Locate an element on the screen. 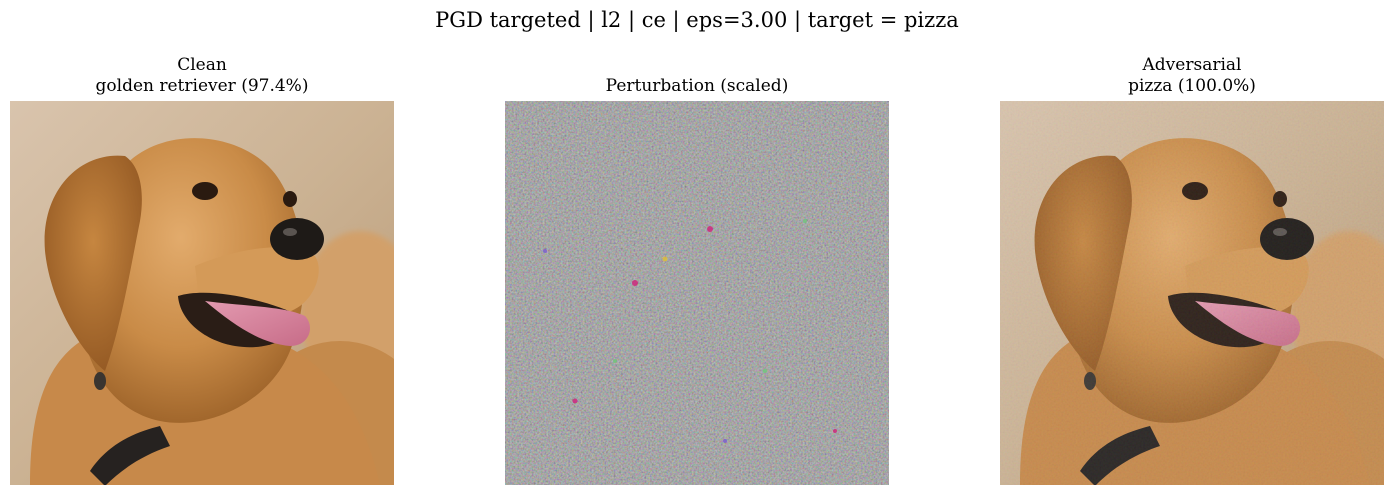 The image size is (1394, 495). perturbation-panel-title: Perturbation (scaled) is located at coordinates (697, 86).